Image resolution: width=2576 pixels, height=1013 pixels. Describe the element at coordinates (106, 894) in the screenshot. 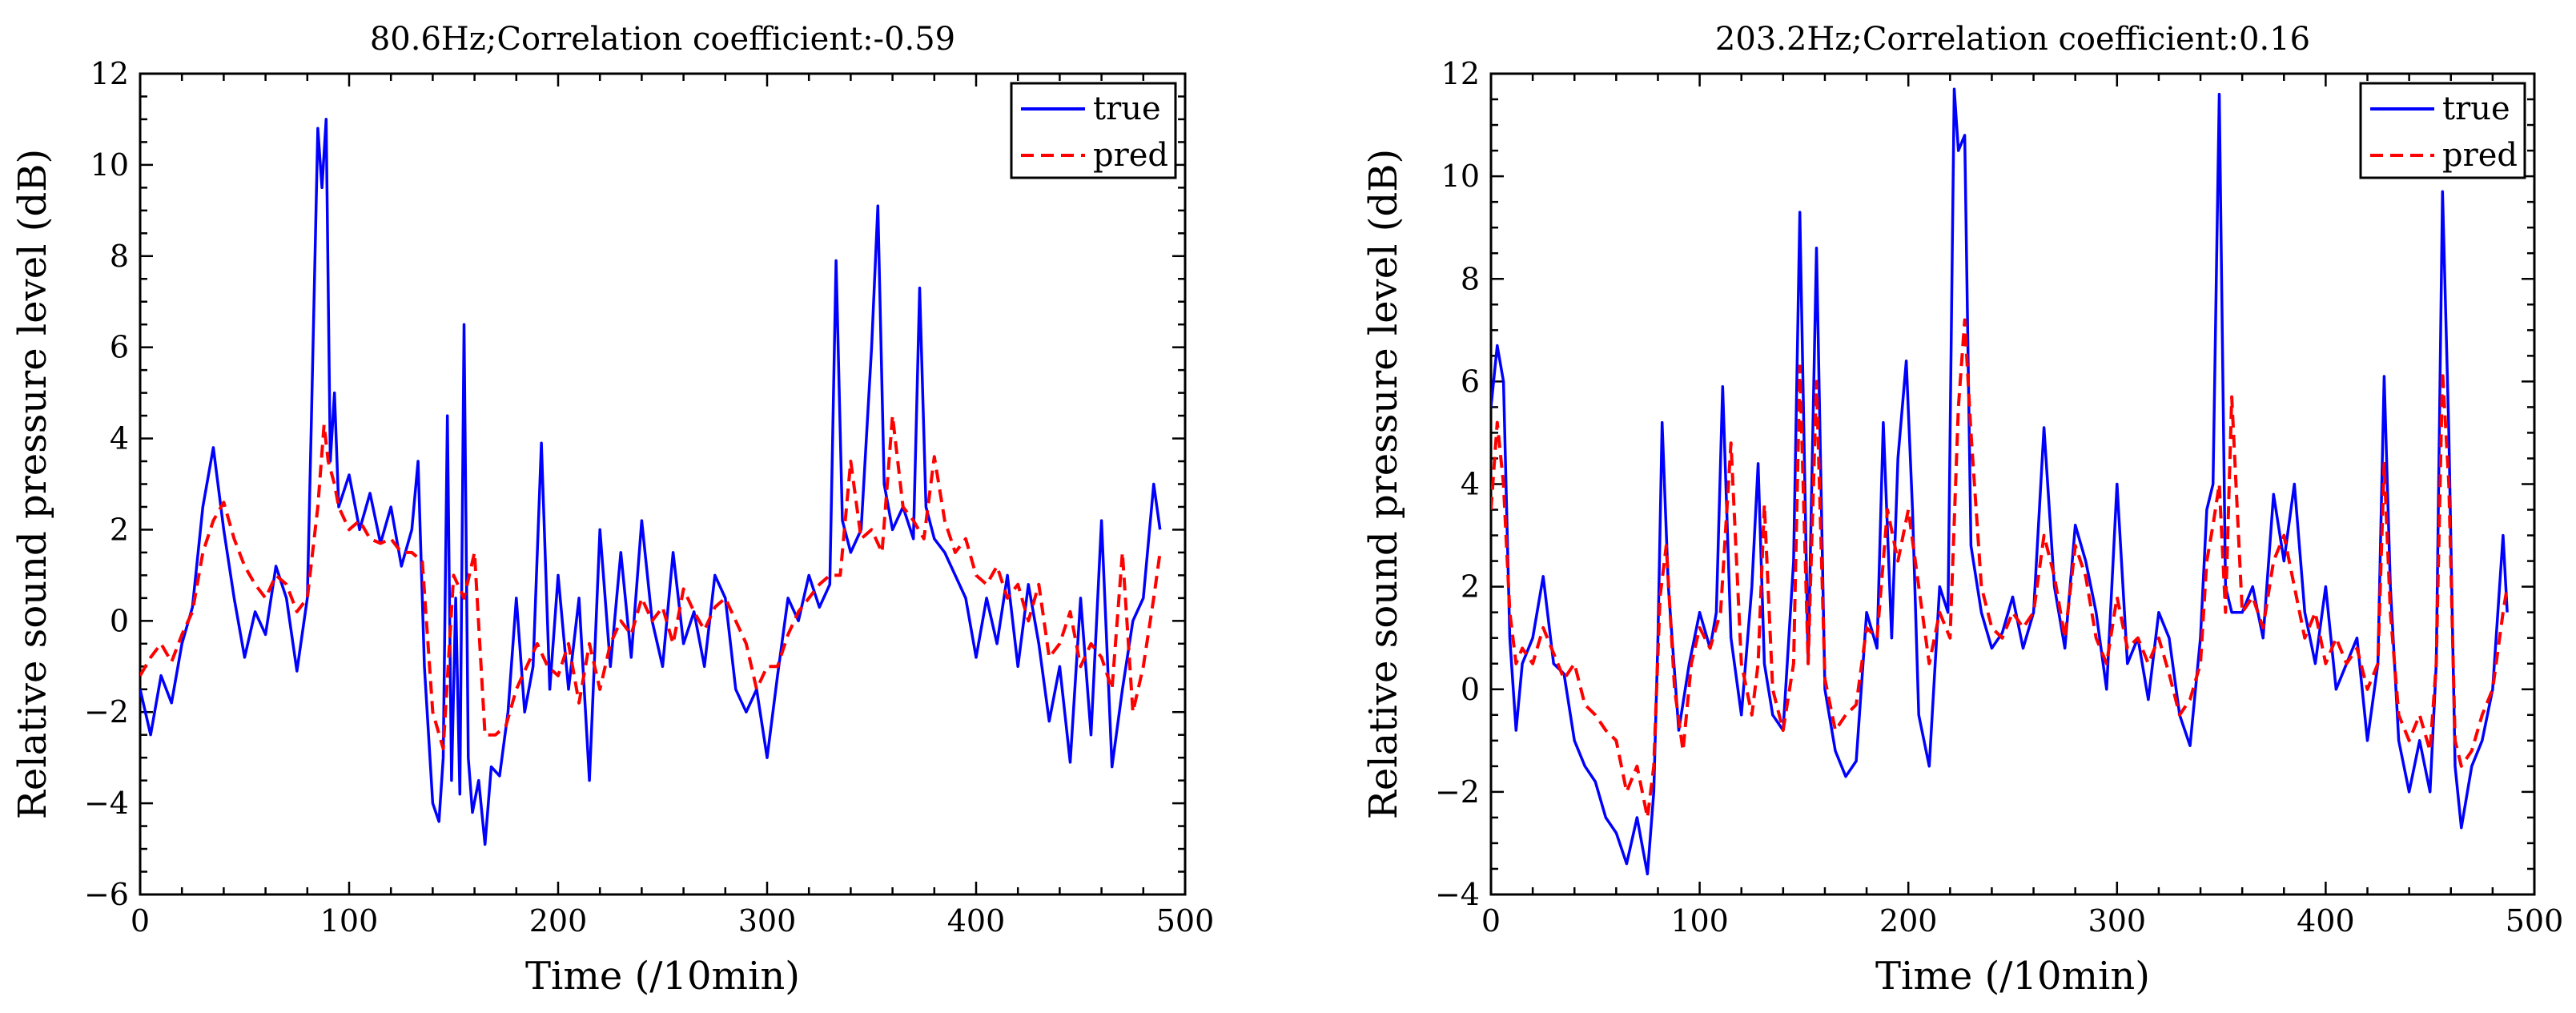

I see `y-tick-label: −6` at that location.